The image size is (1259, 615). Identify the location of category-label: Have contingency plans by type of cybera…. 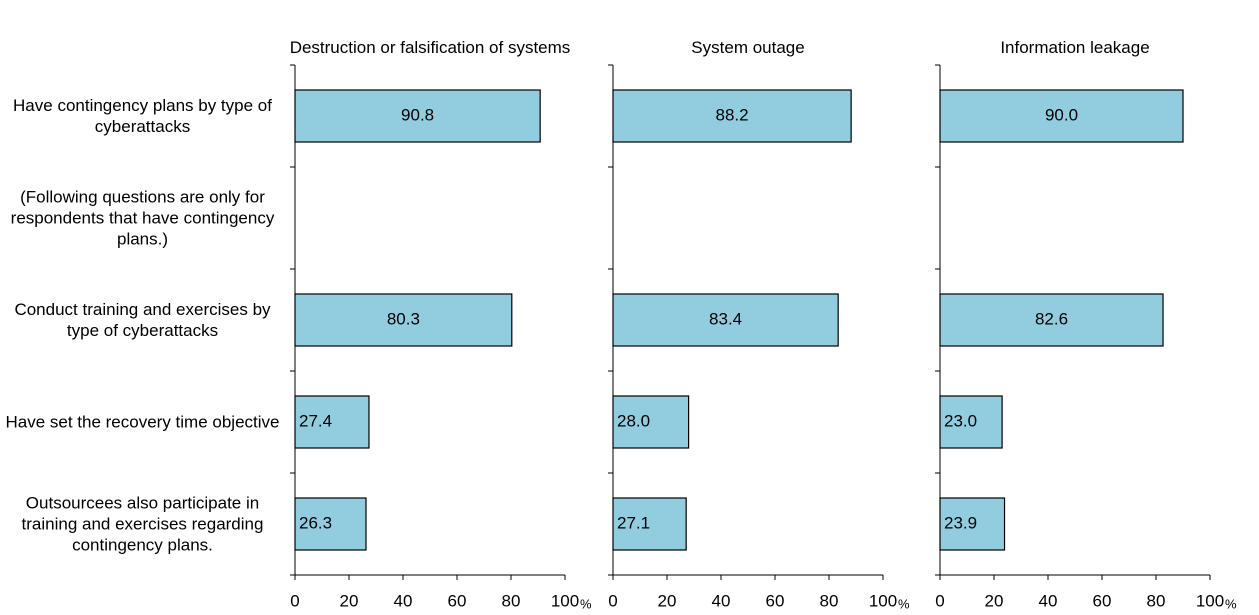
(142, 116).